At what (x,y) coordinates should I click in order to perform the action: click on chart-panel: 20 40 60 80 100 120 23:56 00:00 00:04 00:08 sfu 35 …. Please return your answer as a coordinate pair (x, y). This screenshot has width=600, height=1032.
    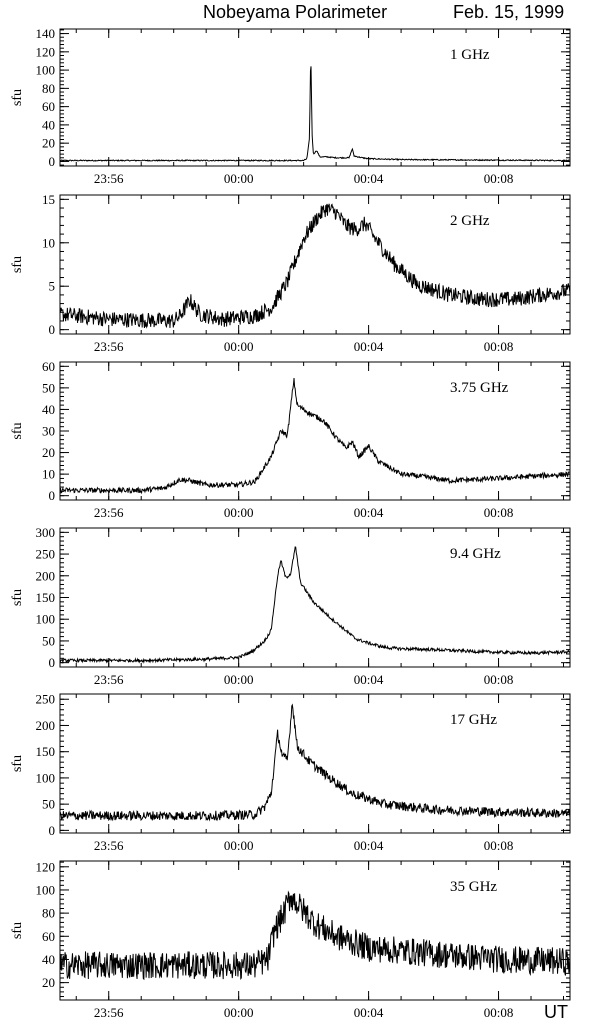
    Looking at the image, I should click on (290, 939).